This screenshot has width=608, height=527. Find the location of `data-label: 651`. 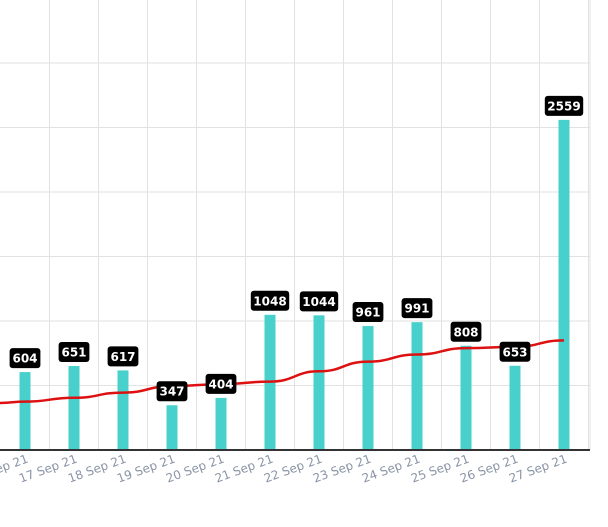

data-label: 651 is located at coordinates (74, 352).